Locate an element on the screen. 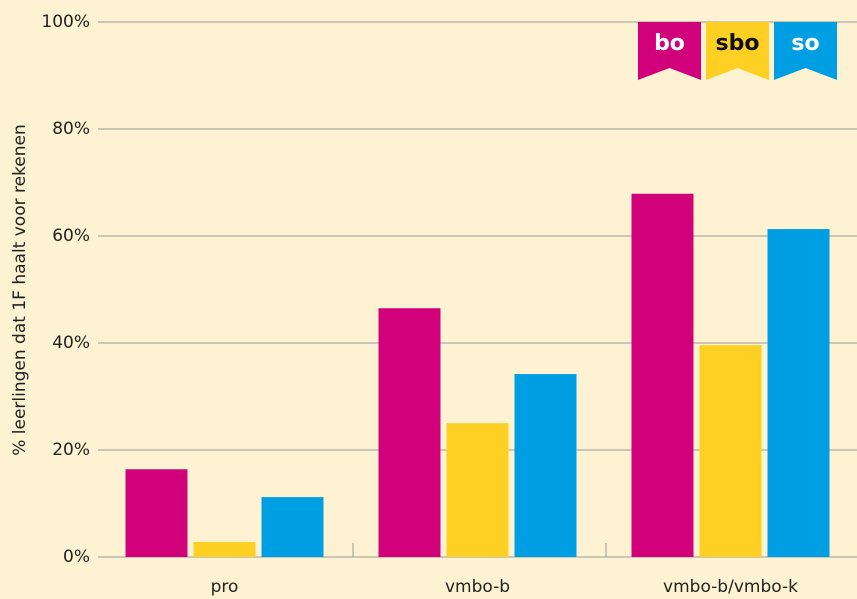 This screenshot has height=599, width=857. x-tick-label: vmbo-b/vmbo-k is located at coordinates (730, 587).